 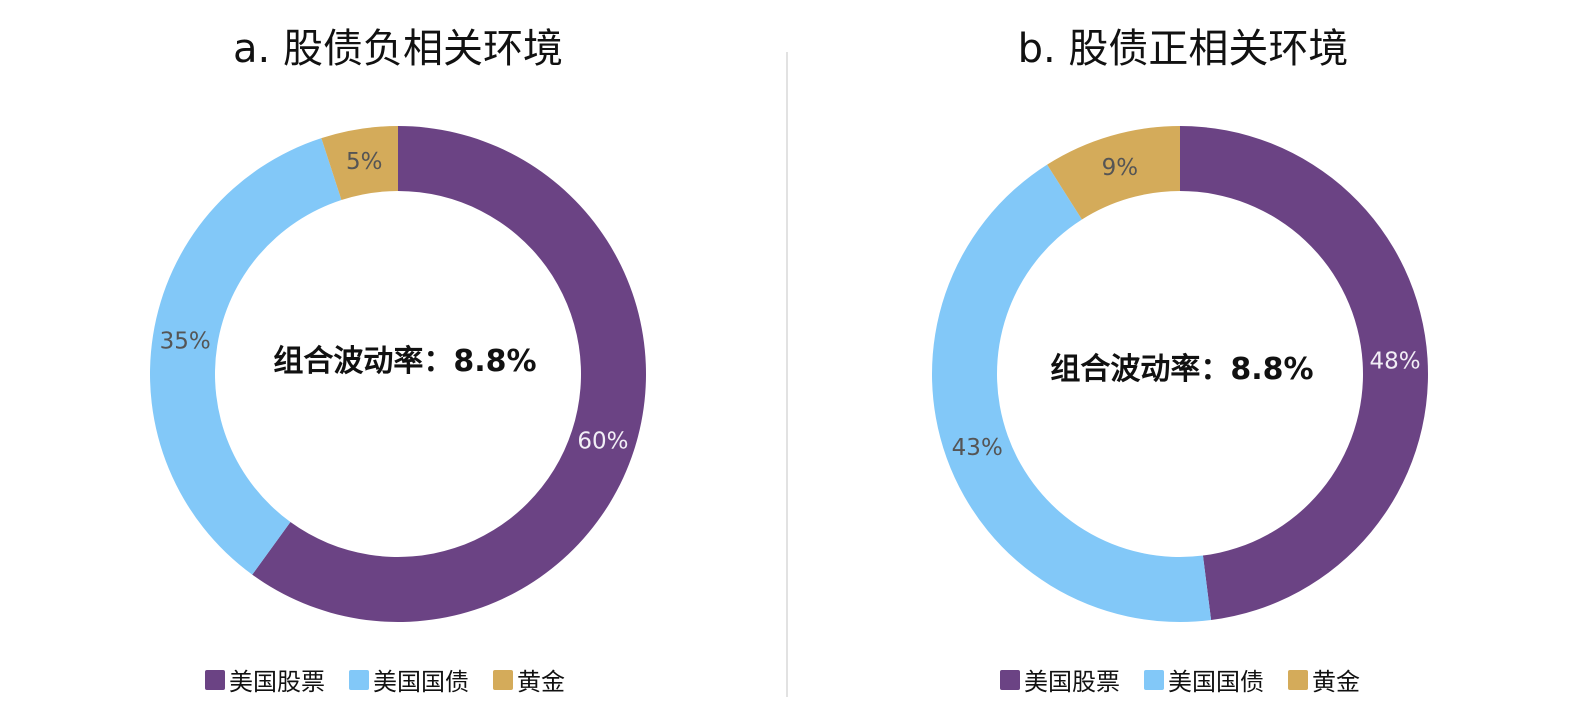 I want to click on legend-b: 美国股票 美国国债 黄金, so click(x=1180, y=679).